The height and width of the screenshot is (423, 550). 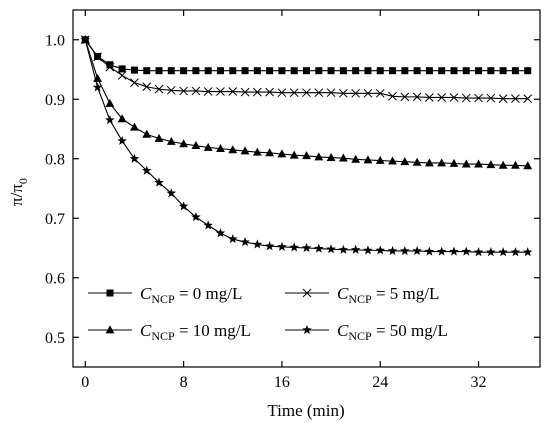 I want to click on legend-label: CNCP = 5 mg/L, so click(x=388, y=295).